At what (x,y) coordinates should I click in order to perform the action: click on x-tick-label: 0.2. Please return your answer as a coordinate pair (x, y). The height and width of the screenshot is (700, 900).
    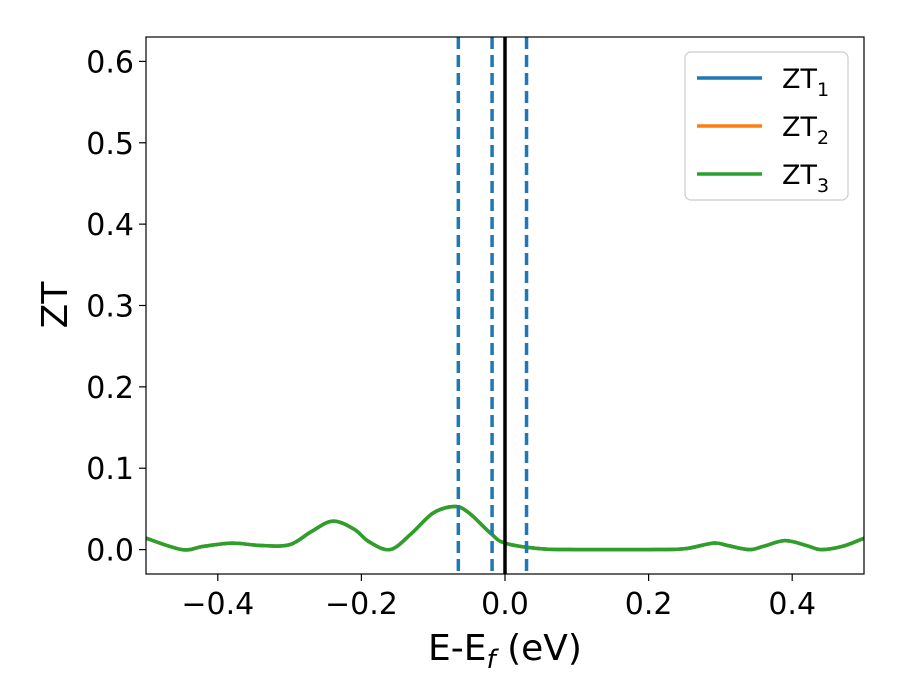
    Looking at the image, I should click on (649, 604).